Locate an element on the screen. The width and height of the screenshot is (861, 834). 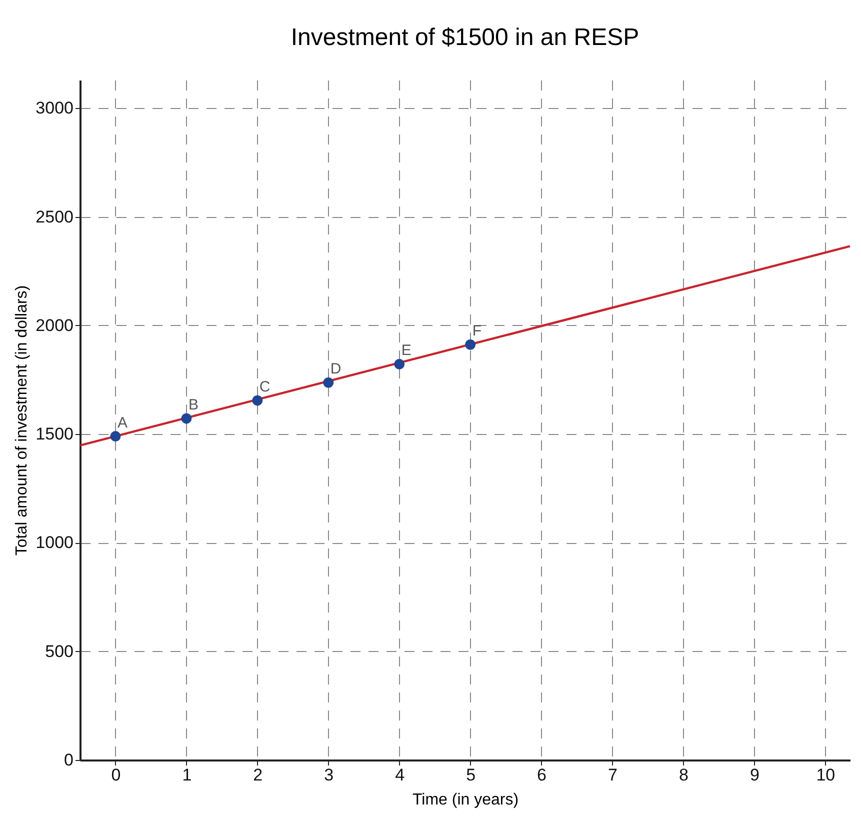
x-tick-label: 5 is located at coordinates (471, 775).